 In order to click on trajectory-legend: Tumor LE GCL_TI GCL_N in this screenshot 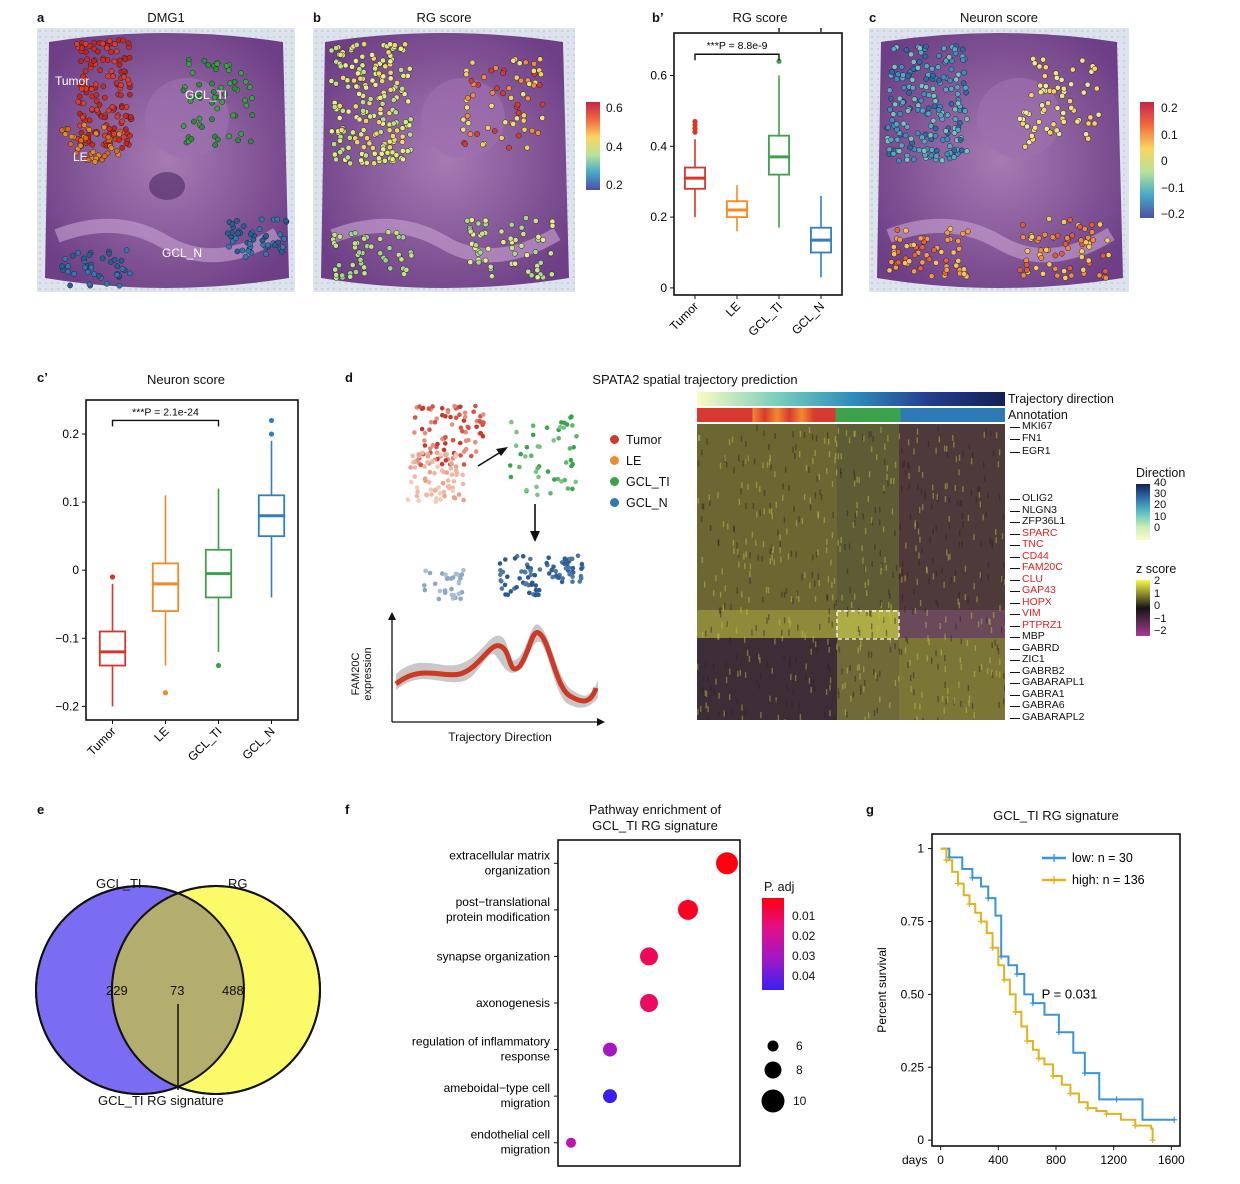, I will do `click(640, 472)`.